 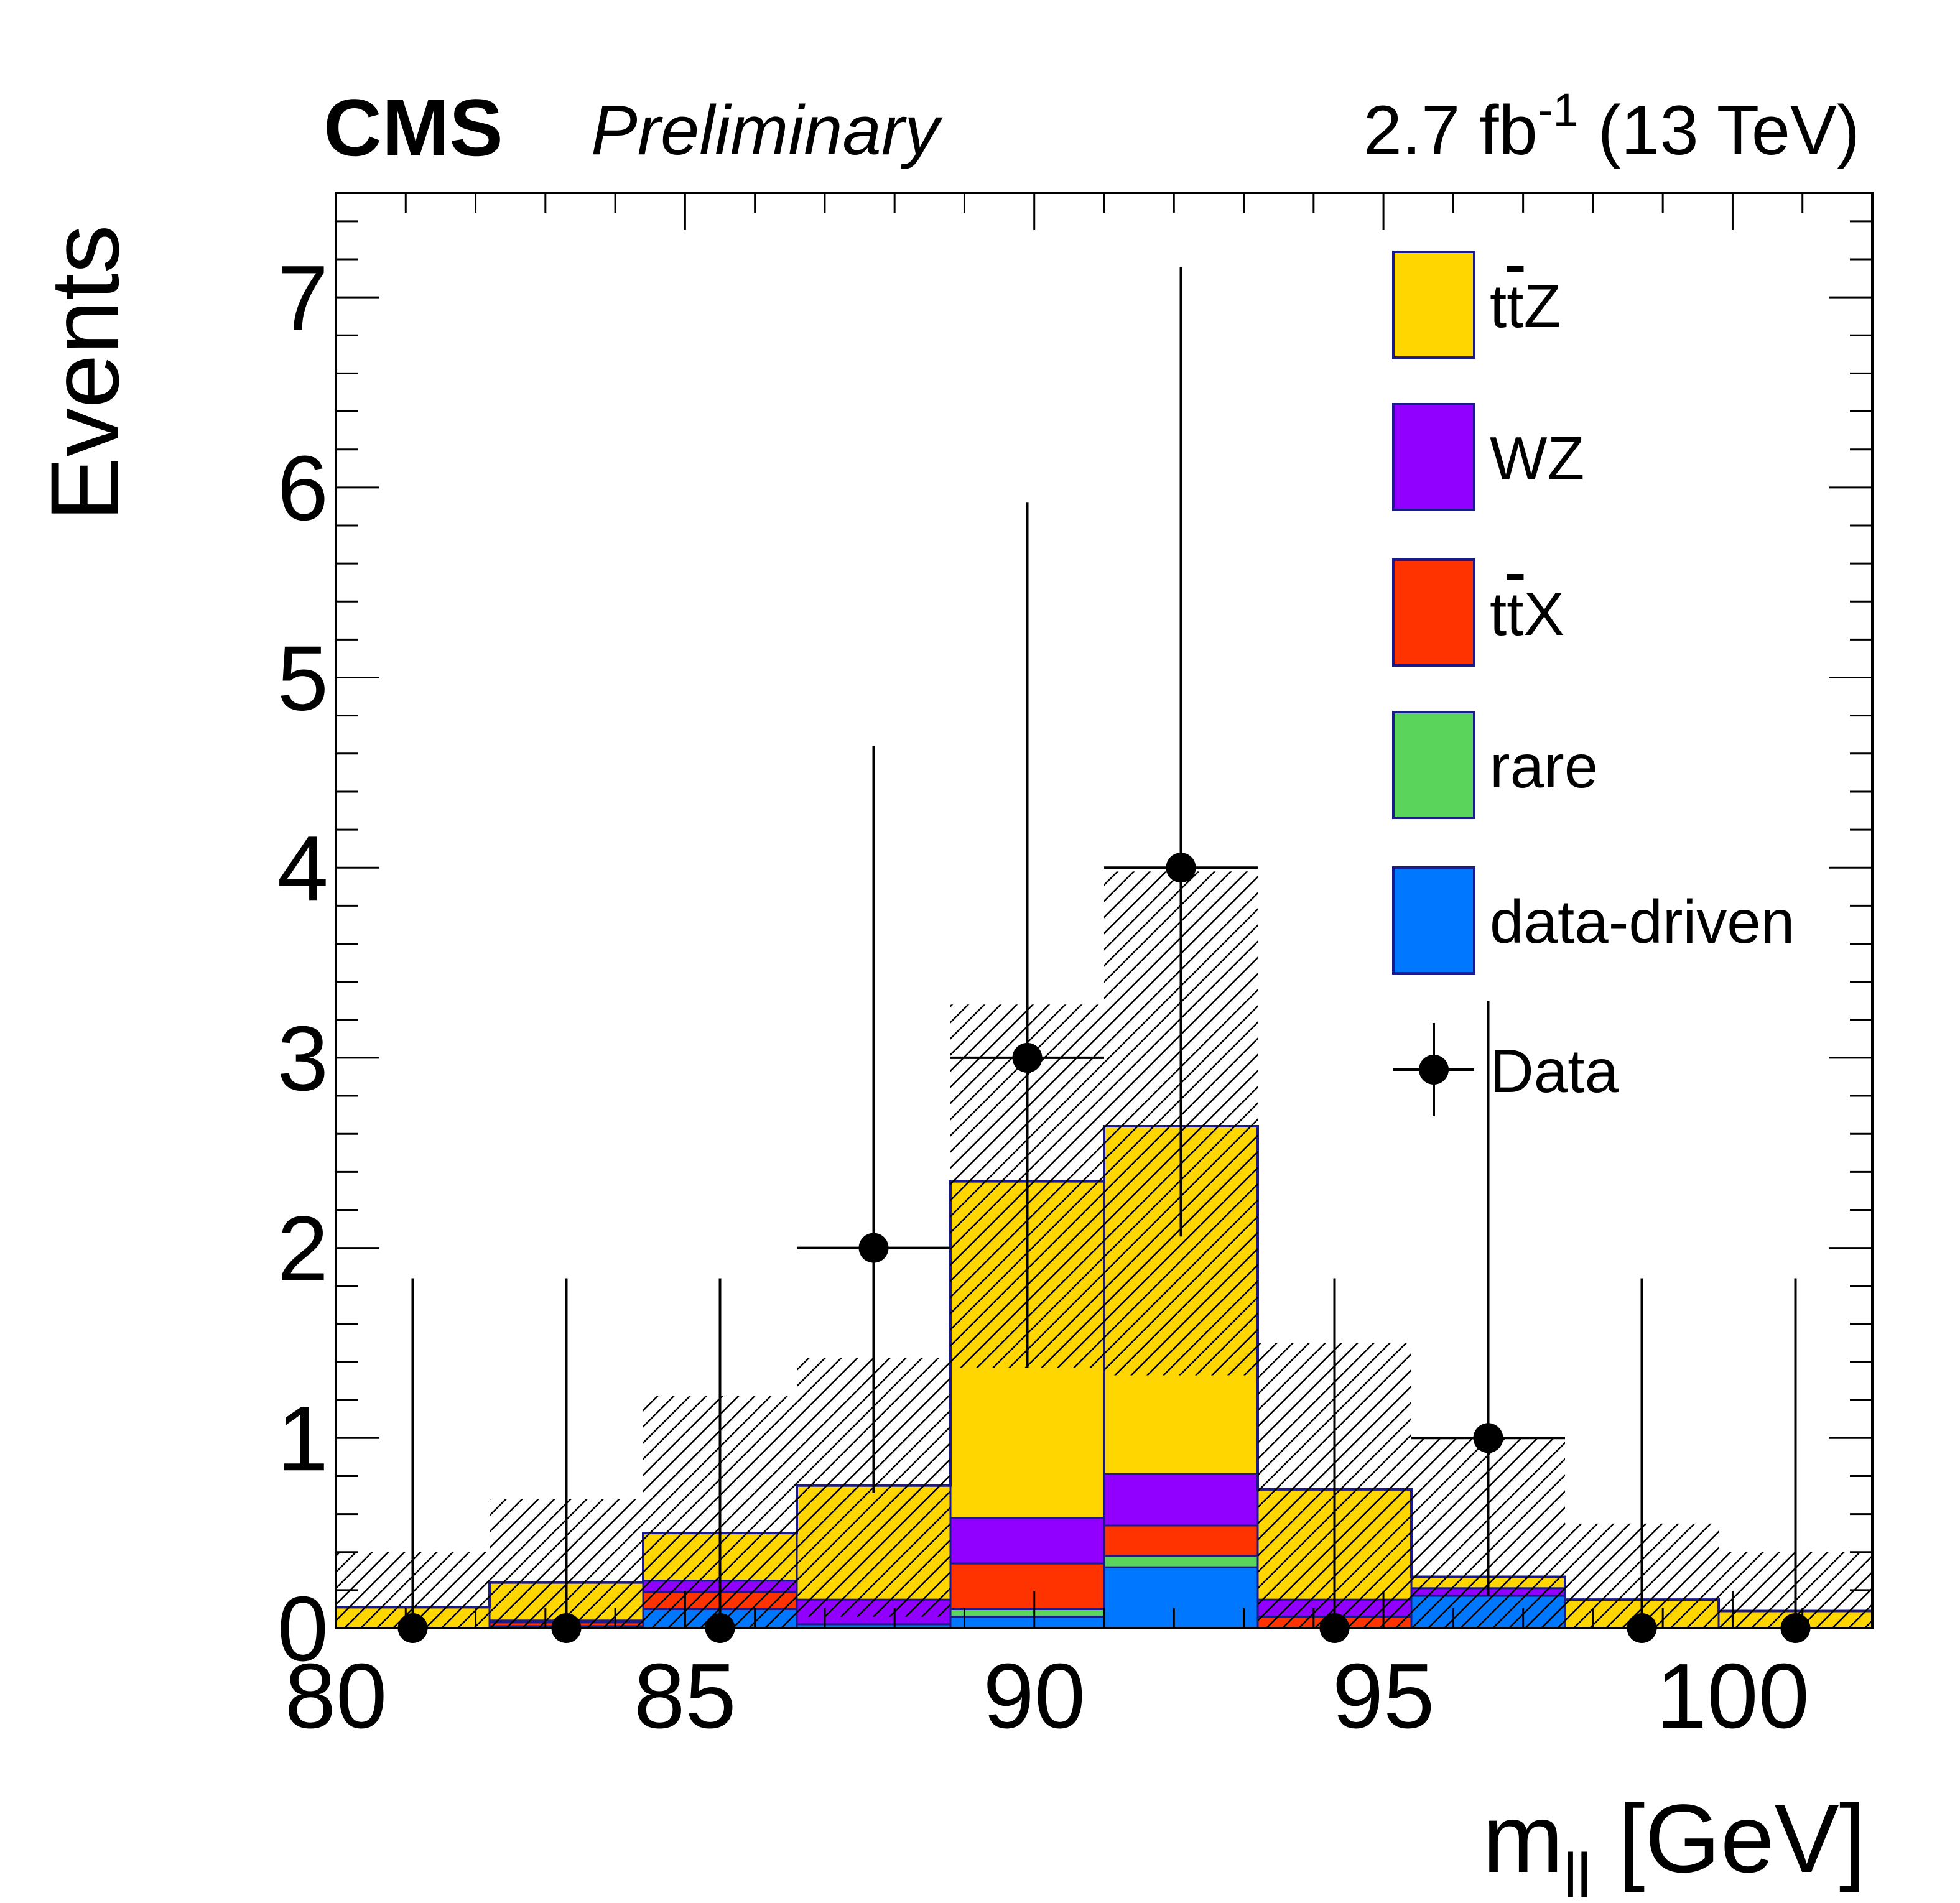 What do you see at coordinates (413, 127) in the screenshot?
I see `experiment-label: CMS` at bounding box center [413, 127].